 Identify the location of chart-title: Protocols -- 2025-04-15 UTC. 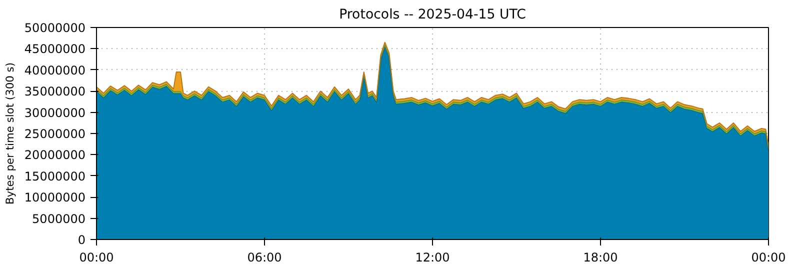
(432, 15).